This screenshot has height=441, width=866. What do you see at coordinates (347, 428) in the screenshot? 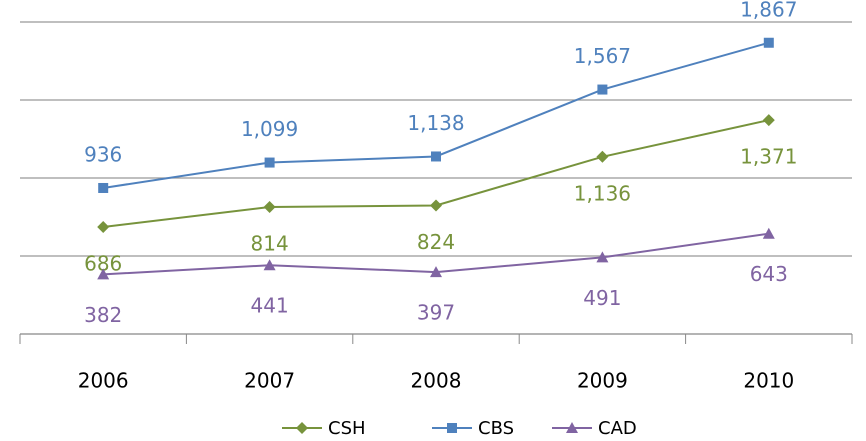
I see `legend-label: CSH` at bounding box center [347, 428].